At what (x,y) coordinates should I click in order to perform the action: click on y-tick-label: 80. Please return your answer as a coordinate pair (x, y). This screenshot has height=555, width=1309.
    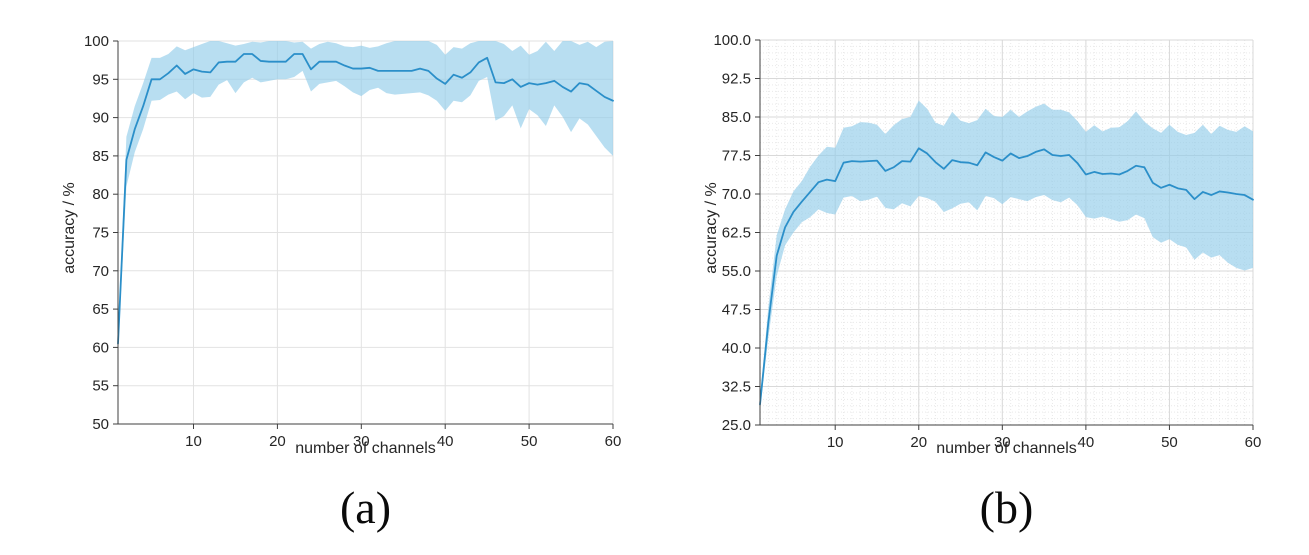
    Looking at the image, I should click on (100, 194).